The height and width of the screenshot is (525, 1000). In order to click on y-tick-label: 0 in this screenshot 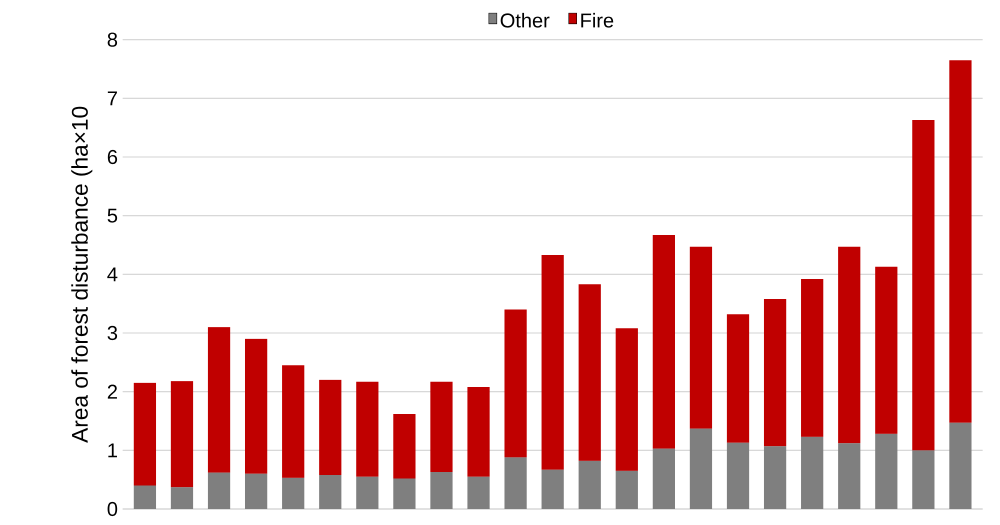, I will do `click(113, 509)`.